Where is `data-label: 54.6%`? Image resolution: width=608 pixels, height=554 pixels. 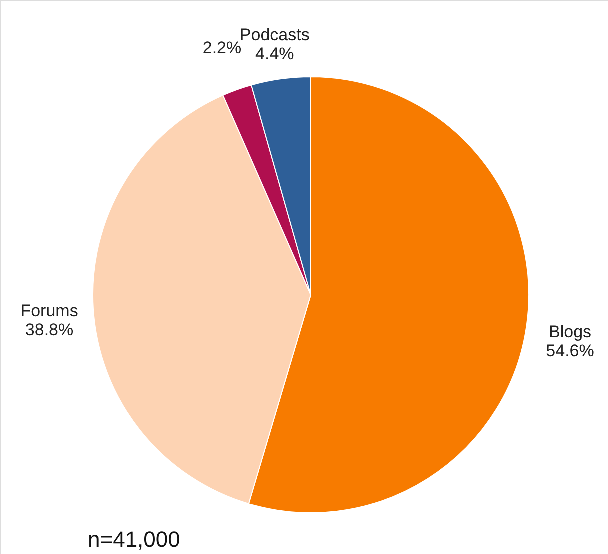
data-label: 54.6% is located at coordinates (570, 351).